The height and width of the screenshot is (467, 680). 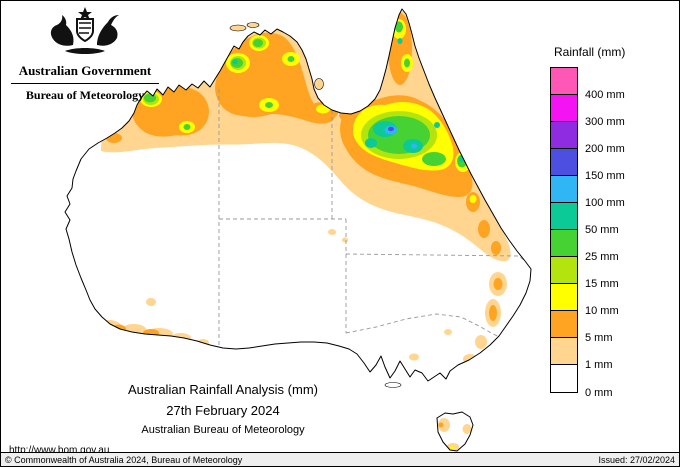 I want to click on legend-label: 0 mm, so click(x=599, y=393).